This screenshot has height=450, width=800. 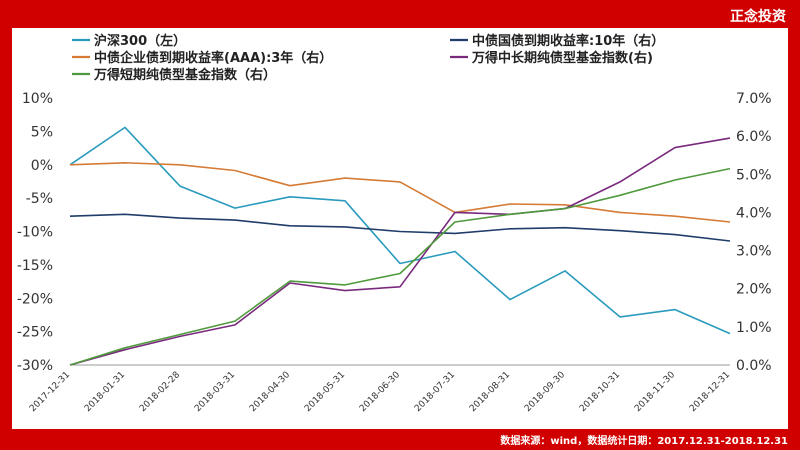 What do you see at coordinates (754, 99) in the screenshot?
I see `right-axis-tick-label: 7.0%` at bounding box center [754, 99].